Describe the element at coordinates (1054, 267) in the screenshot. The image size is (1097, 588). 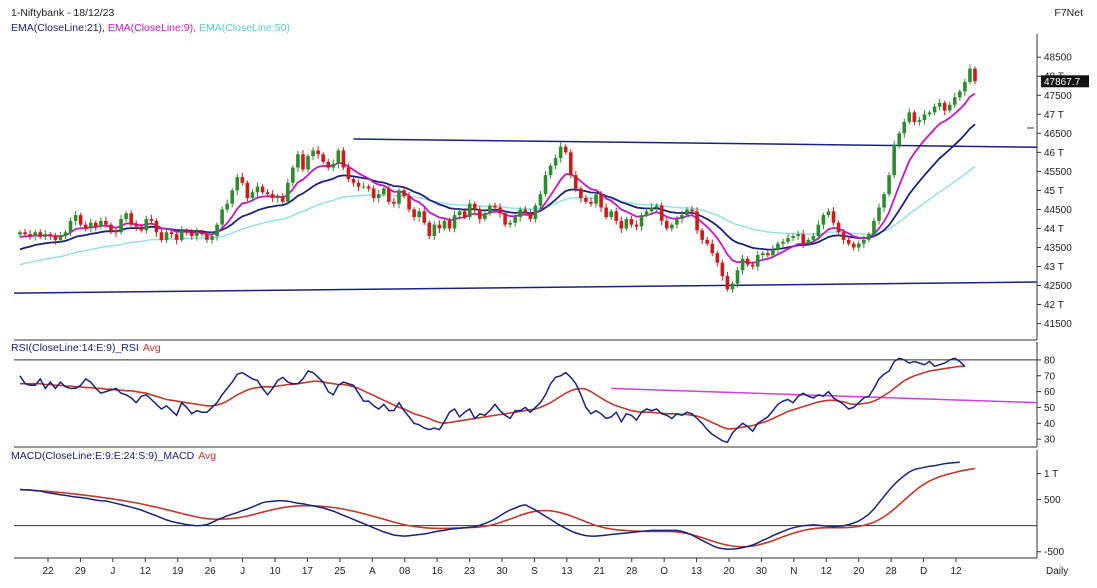
I see `price-tick-label: 43 T` at that location.